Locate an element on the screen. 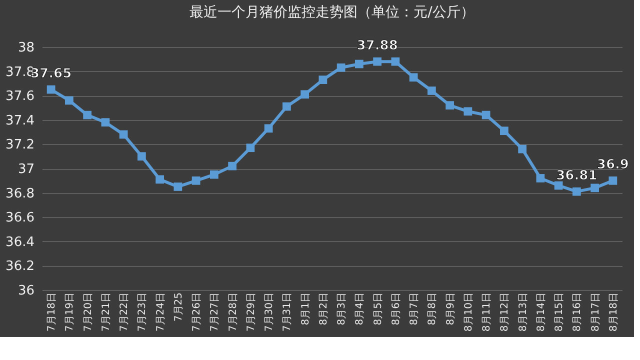 This screenshot has height=360, width=640. y-tick-label: 36.2 is located at coordinates (20, 266).